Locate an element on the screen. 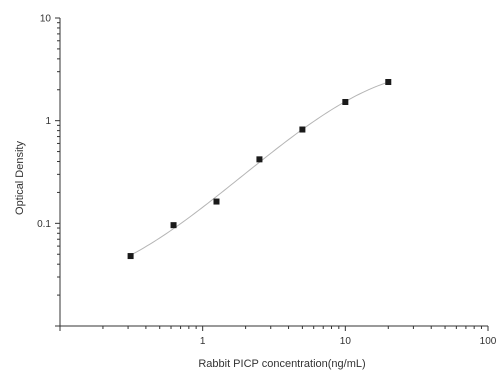  x-axis-title: Rabbit PICP concentration(ng/mL) is located at coordinates (281, 364).